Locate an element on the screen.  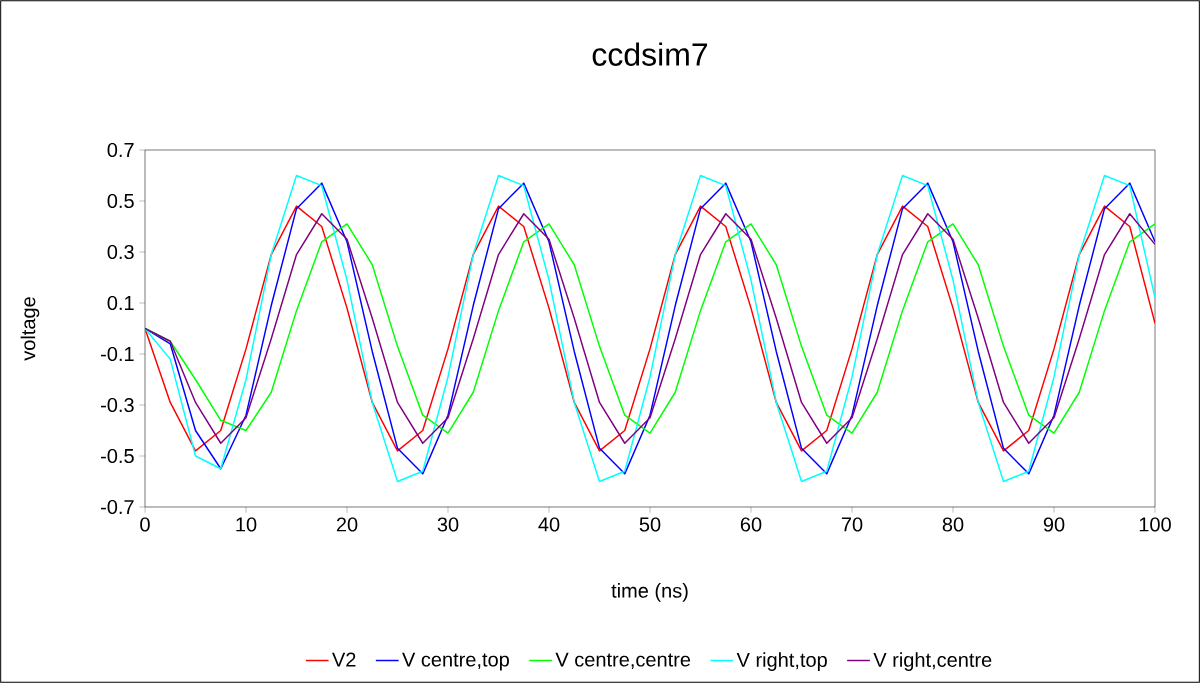
x-tick-label: 0 is located at coordinates (145, 524).